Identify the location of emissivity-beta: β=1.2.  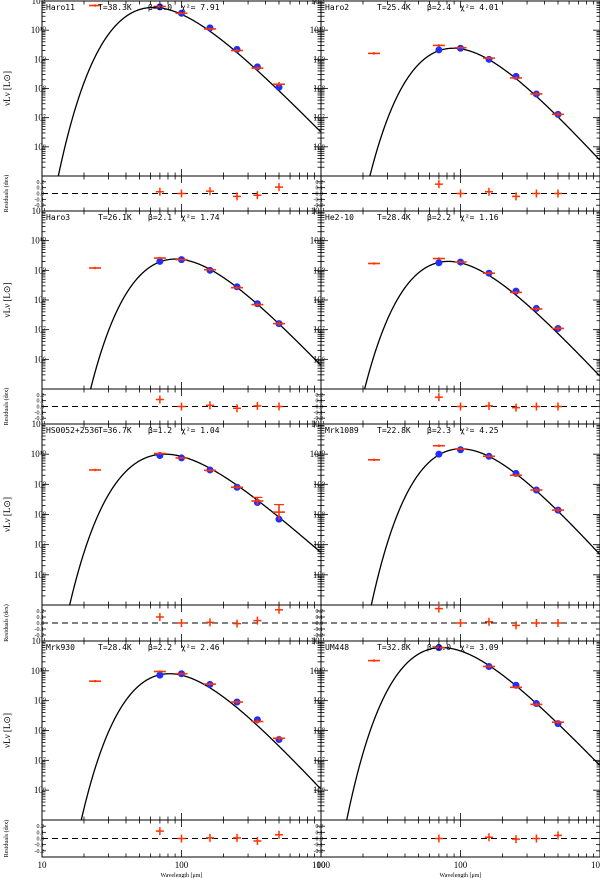
(160, 430).